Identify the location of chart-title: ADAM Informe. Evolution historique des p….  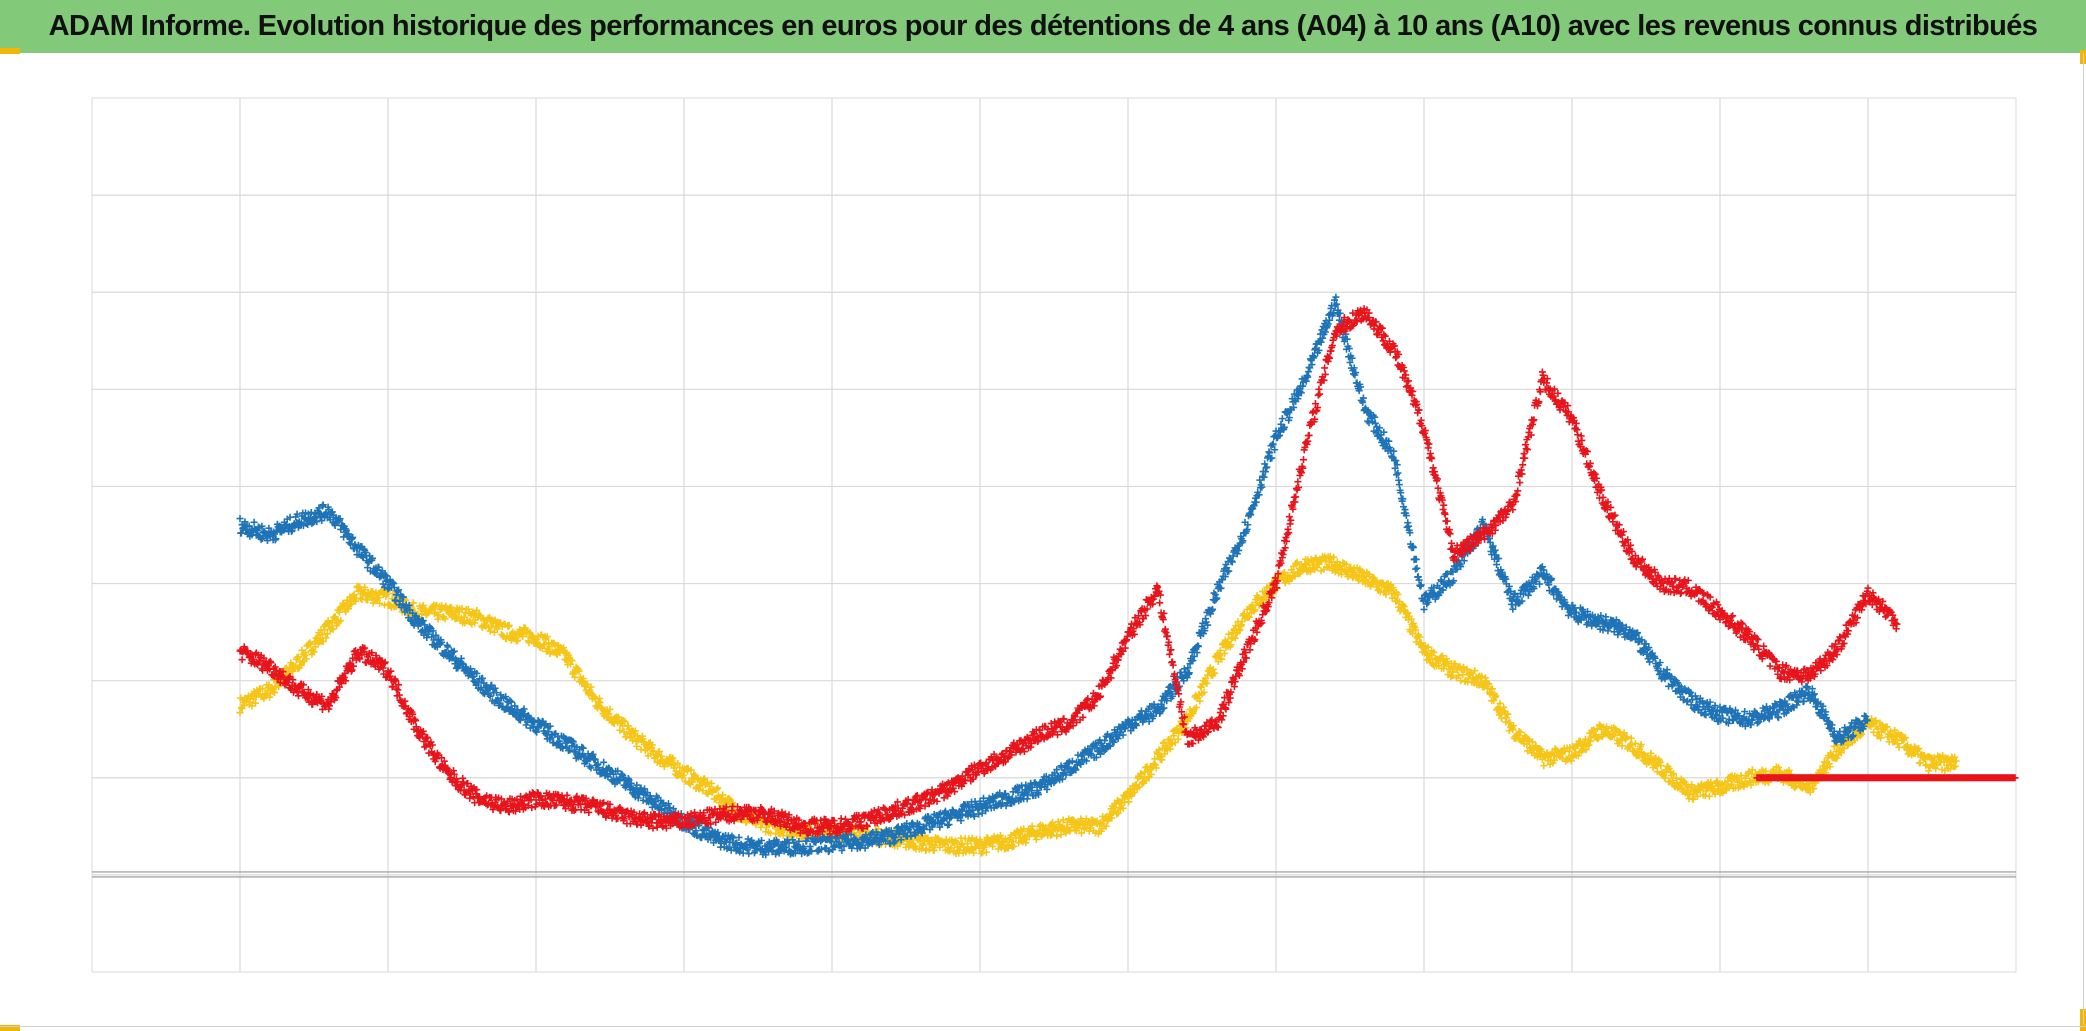
(1043, 26).